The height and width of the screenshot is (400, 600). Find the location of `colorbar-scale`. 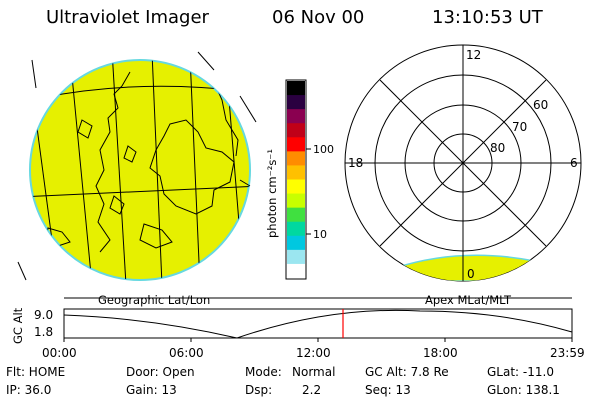

colorbar-scale is located at coordinates (296, 180).